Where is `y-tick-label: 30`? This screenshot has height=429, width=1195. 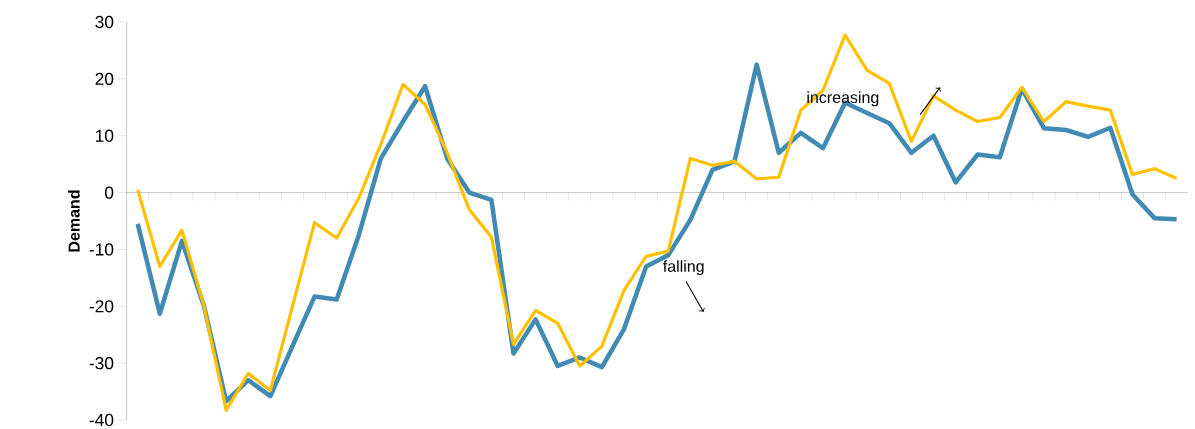
y-tick-label: 30 is located at coordinates (104, 22).